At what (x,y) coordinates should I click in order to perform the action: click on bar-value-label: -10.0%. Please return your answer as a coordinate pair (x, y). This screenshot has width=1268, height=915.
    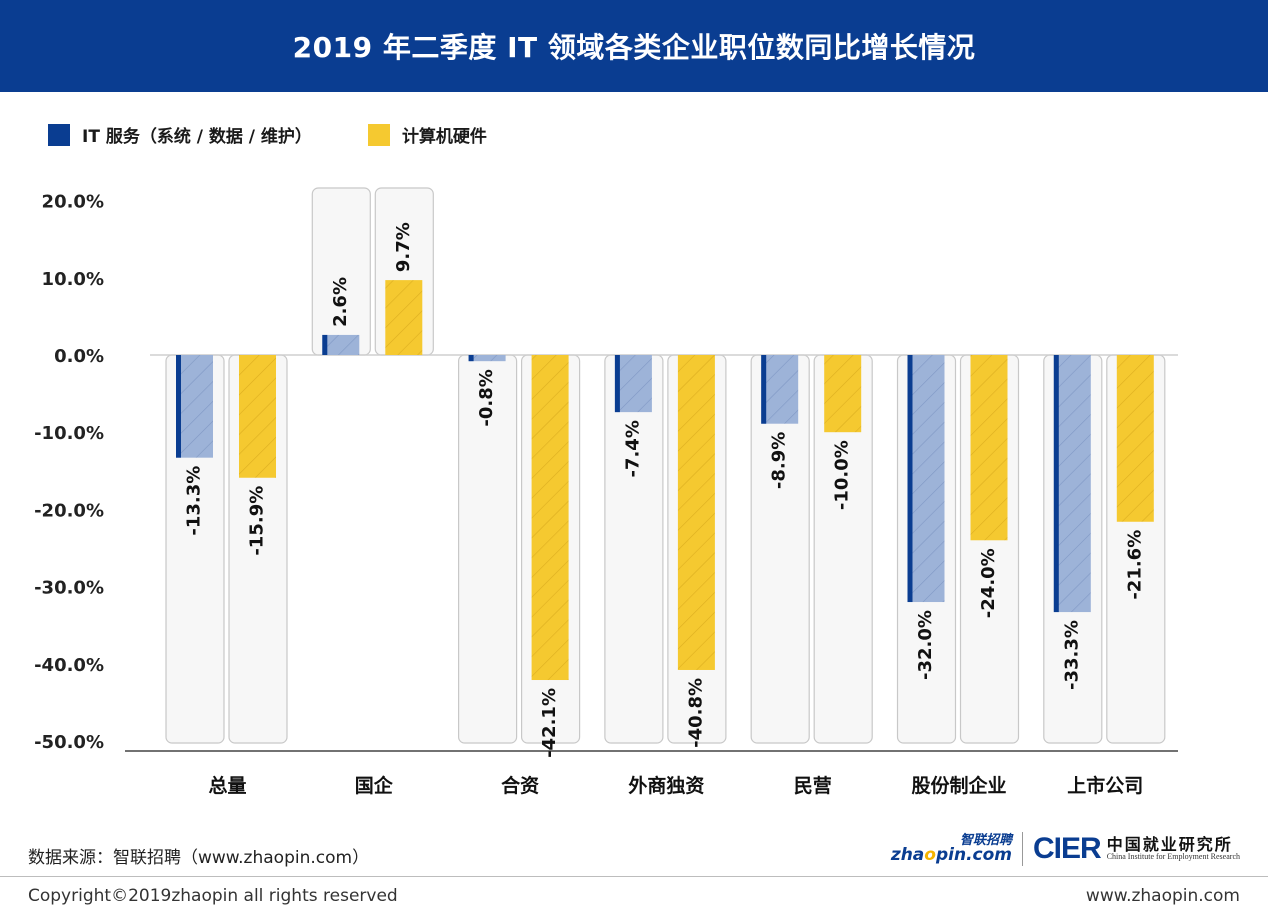
    Looking at the image, I should click on (842, 475).